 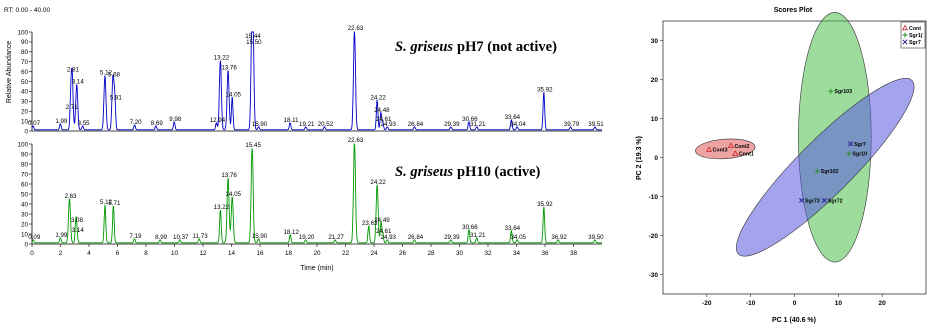 What do you see at coordinates (25, 154) in the screenshot?
I see `y-tick-label: 90` at bounding box center [25, 154].